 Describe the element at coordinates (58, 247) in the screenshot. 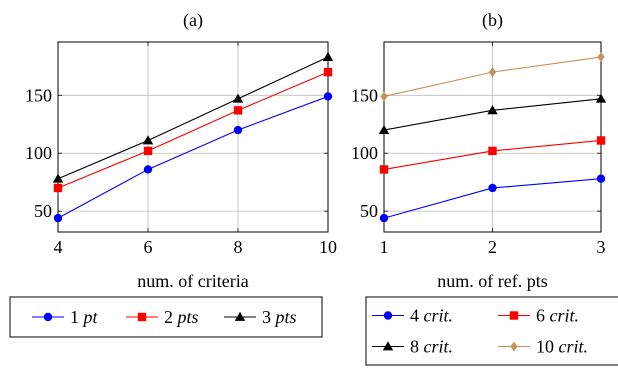

I see `chart-0-xtick-label: 4` at that location.